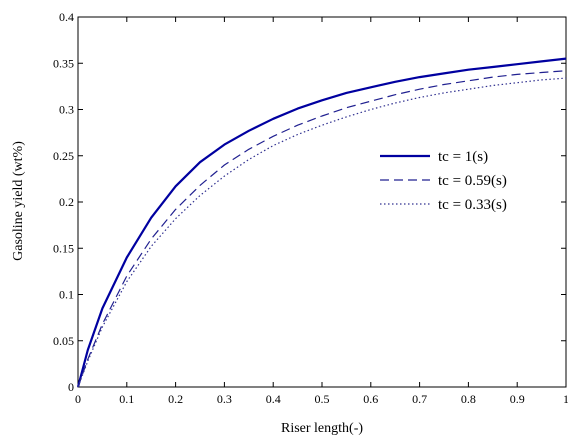 The height and width of the screenshot is (441, 568). Describe the element at coordinates (468, 399) in the screenshot. I see `x-tick-label: 0.8` at that location.